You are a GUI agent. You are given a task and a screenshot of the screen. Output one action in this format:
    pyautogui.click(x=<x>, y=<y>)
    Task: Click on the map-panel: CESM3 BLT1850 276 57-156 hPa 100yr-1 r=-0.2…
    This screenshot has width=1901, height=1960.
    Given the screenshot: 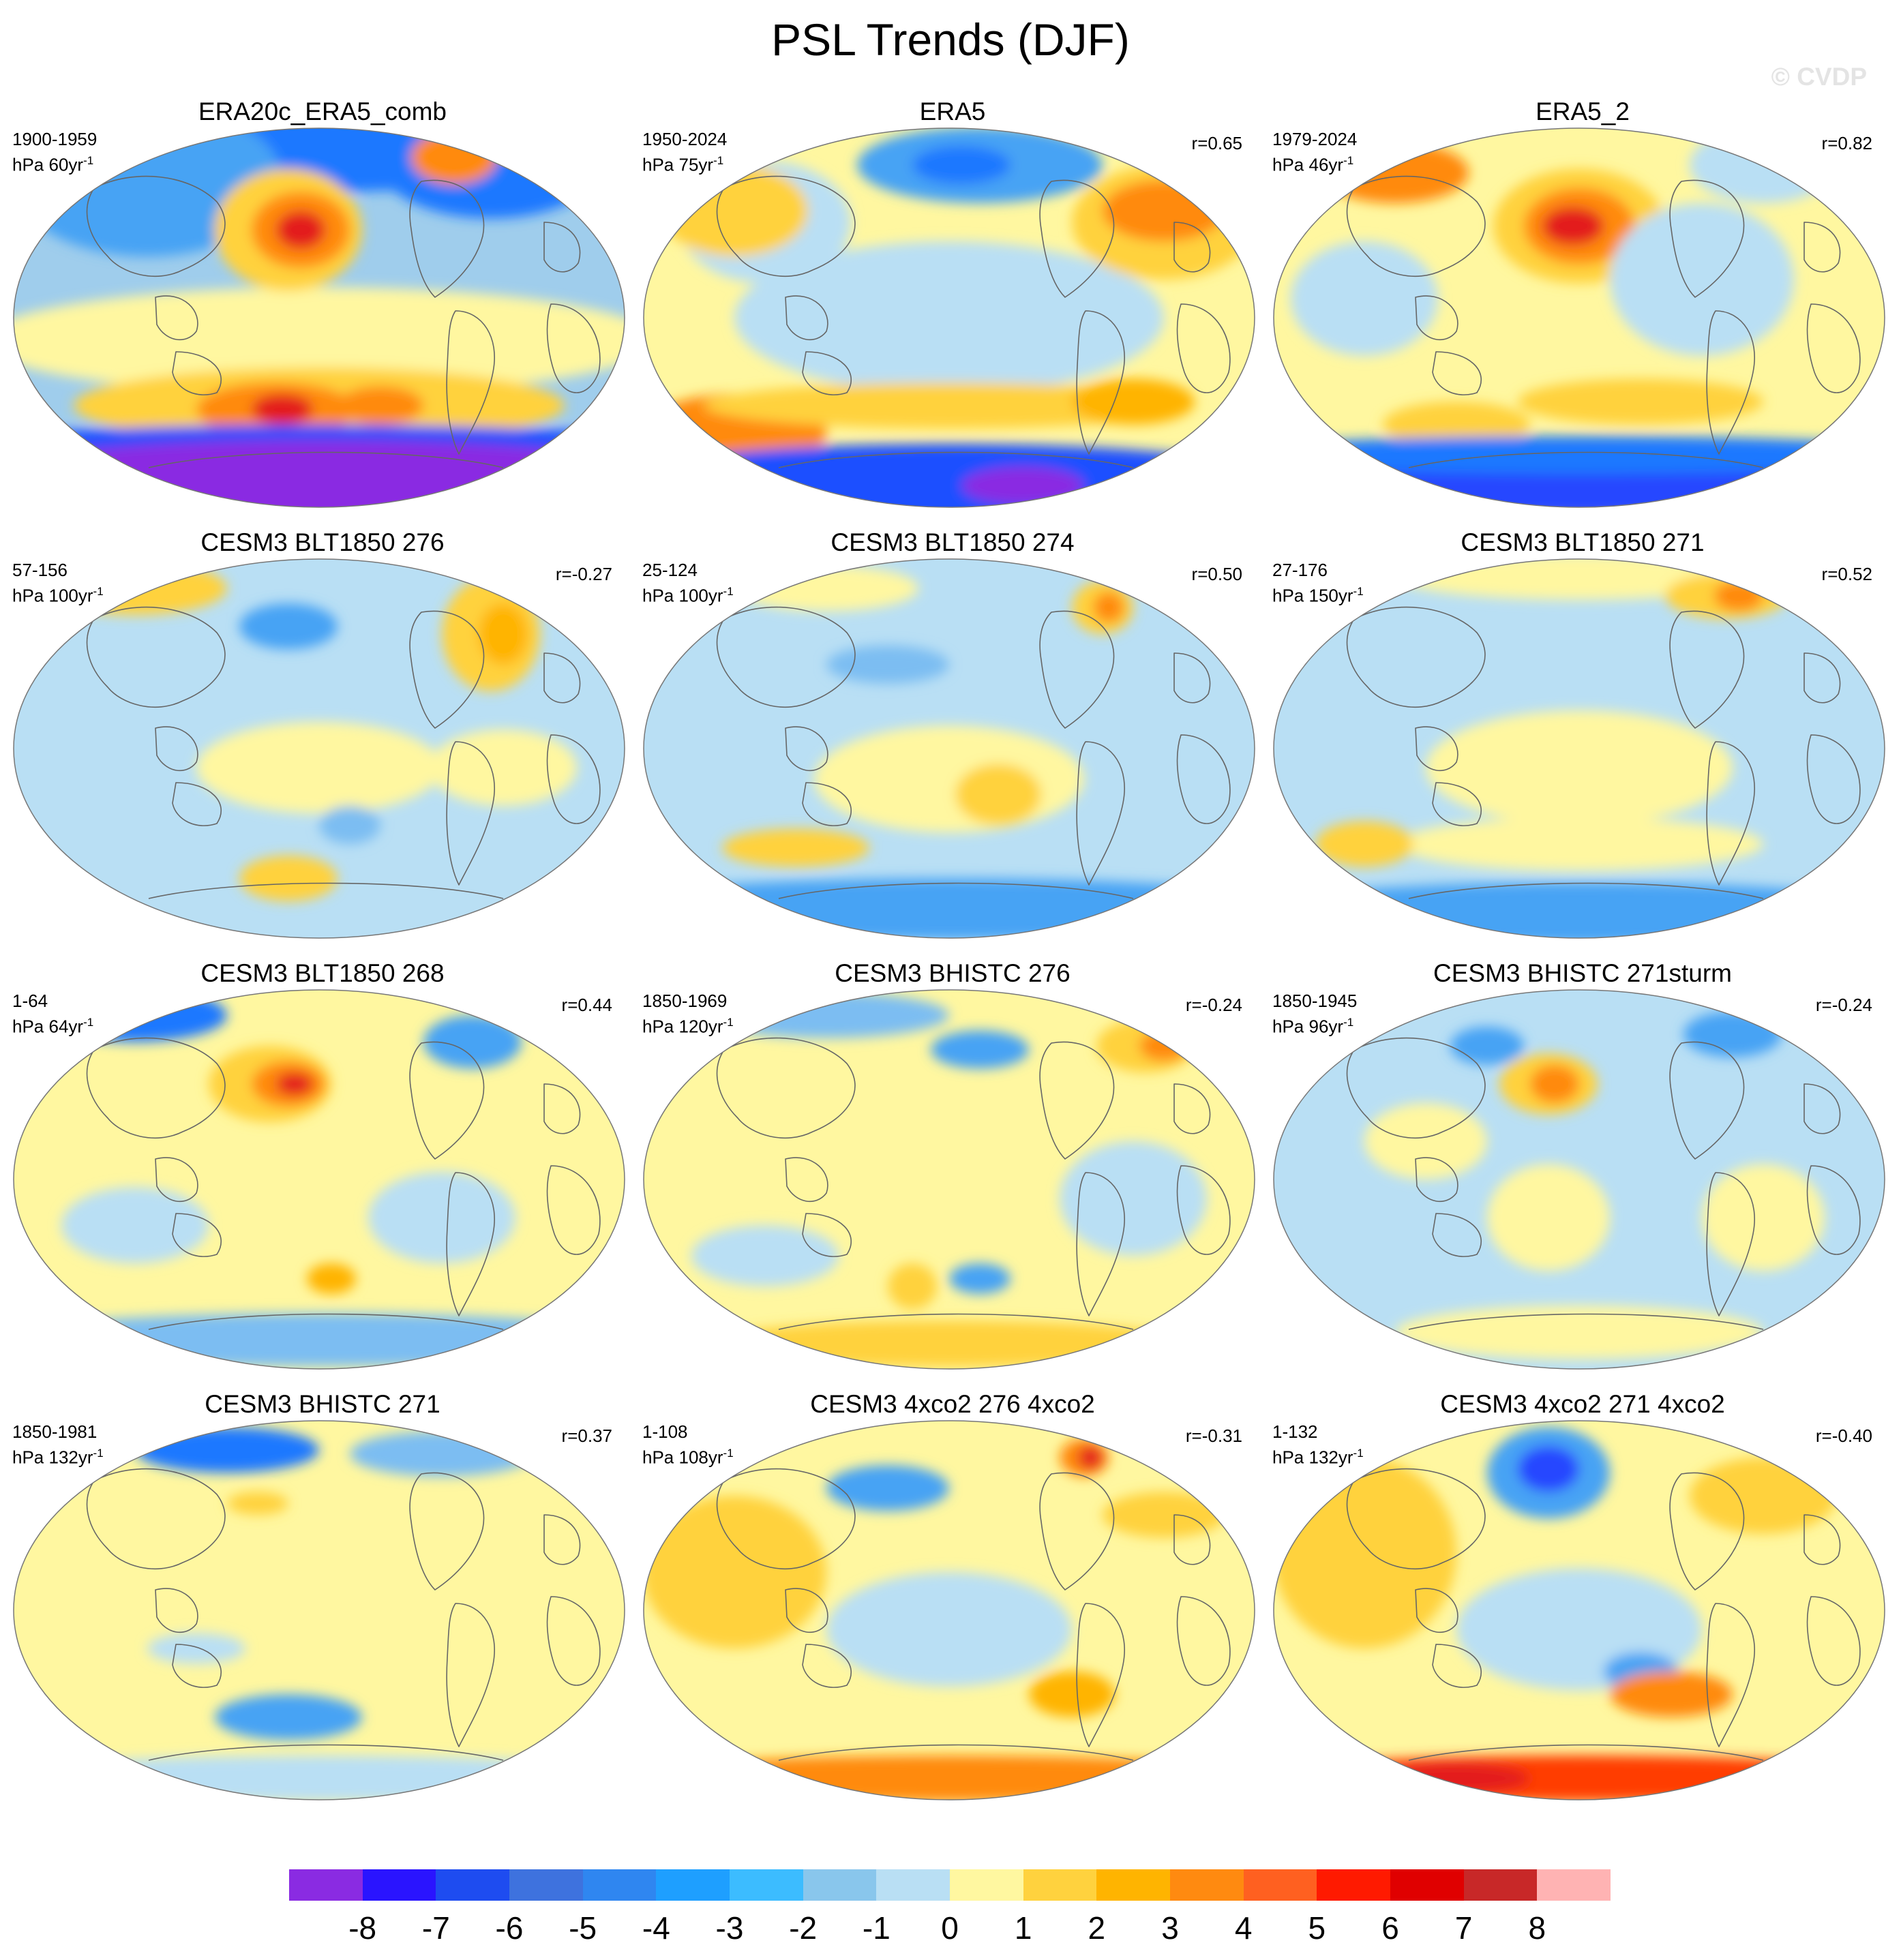 What is the action you would take?
    pyautogui.click(x=323, y=744)
    